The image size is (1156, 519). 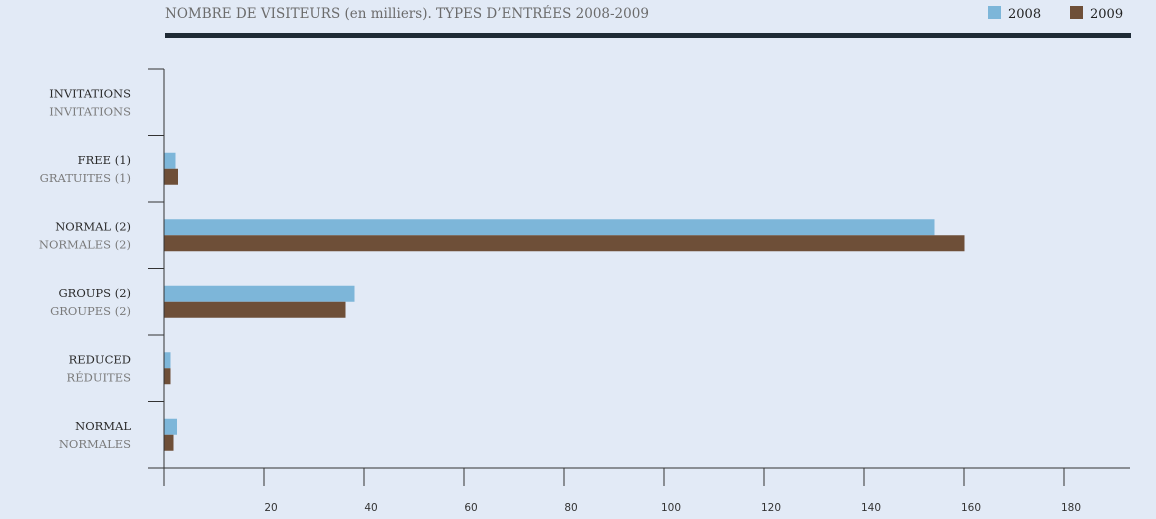 What do you see at coordinates (1106, 14) in the screenshot?
I see `legend-label-2009: 2009` at bounding box center [1106, 14].